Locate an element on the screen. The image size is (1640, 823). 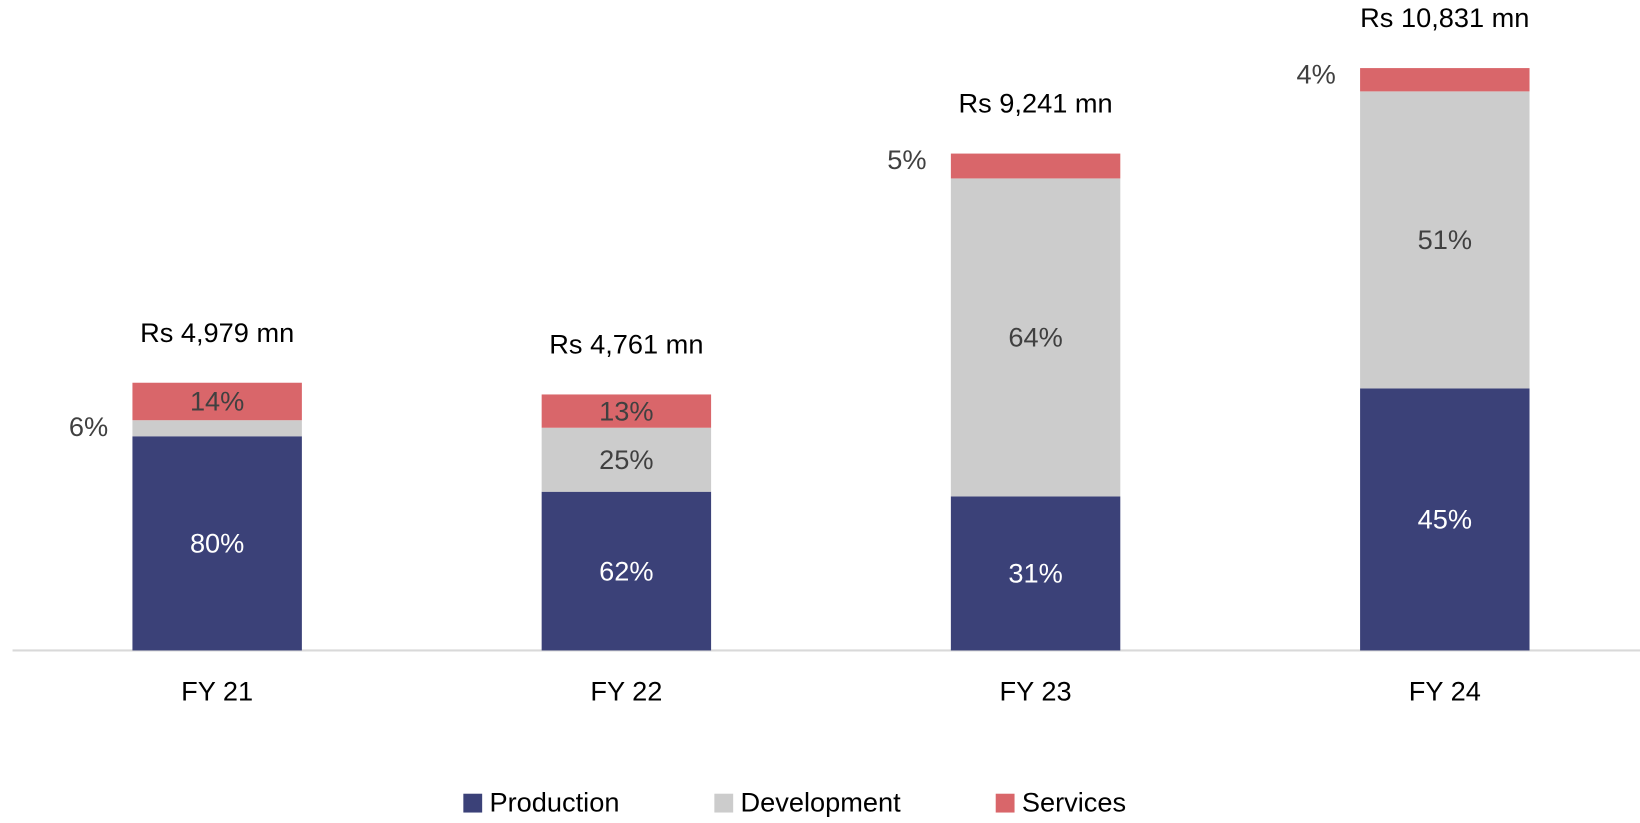
data-label: 80% is located at coordinates (217, 543).